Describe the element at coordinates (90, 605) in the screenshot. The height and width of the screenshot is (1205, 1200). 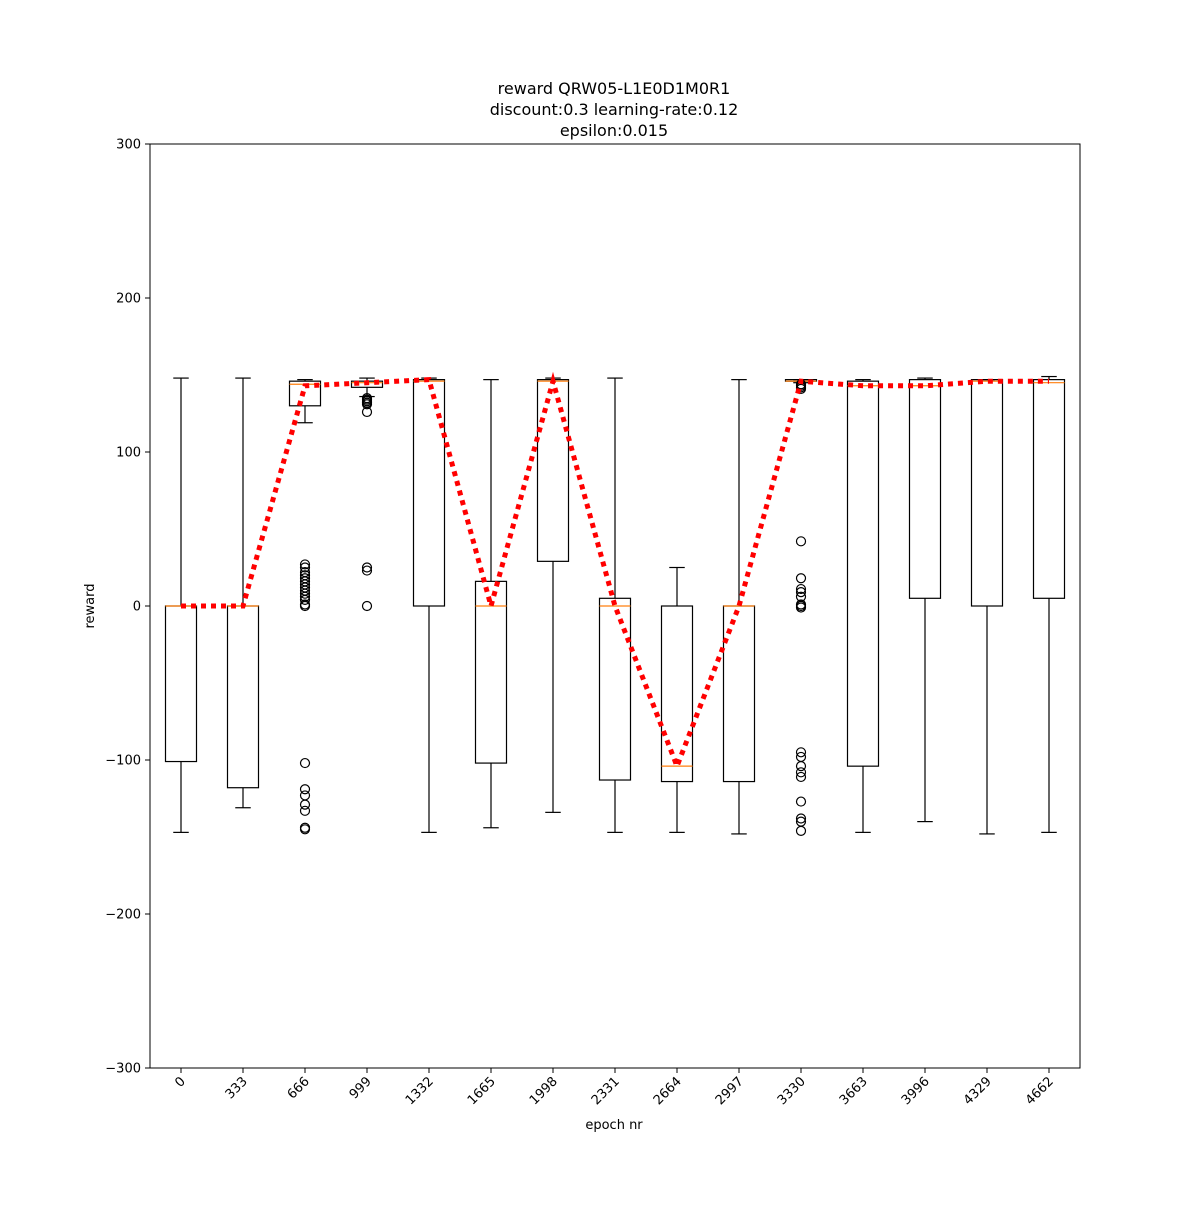
I see `y-axis-label: reward` at that location.